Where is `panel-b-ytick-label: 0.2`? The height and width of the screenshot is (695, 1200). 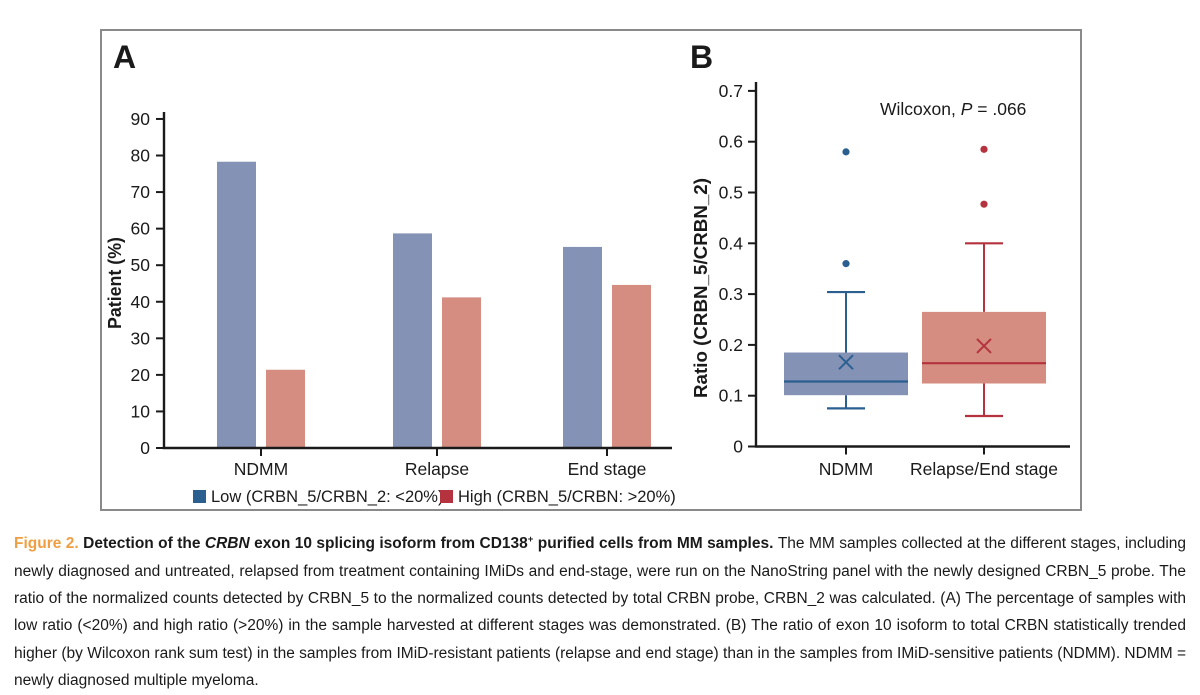 panel-b-ytick-label: 0.2 is located at coordinates (731, 345).